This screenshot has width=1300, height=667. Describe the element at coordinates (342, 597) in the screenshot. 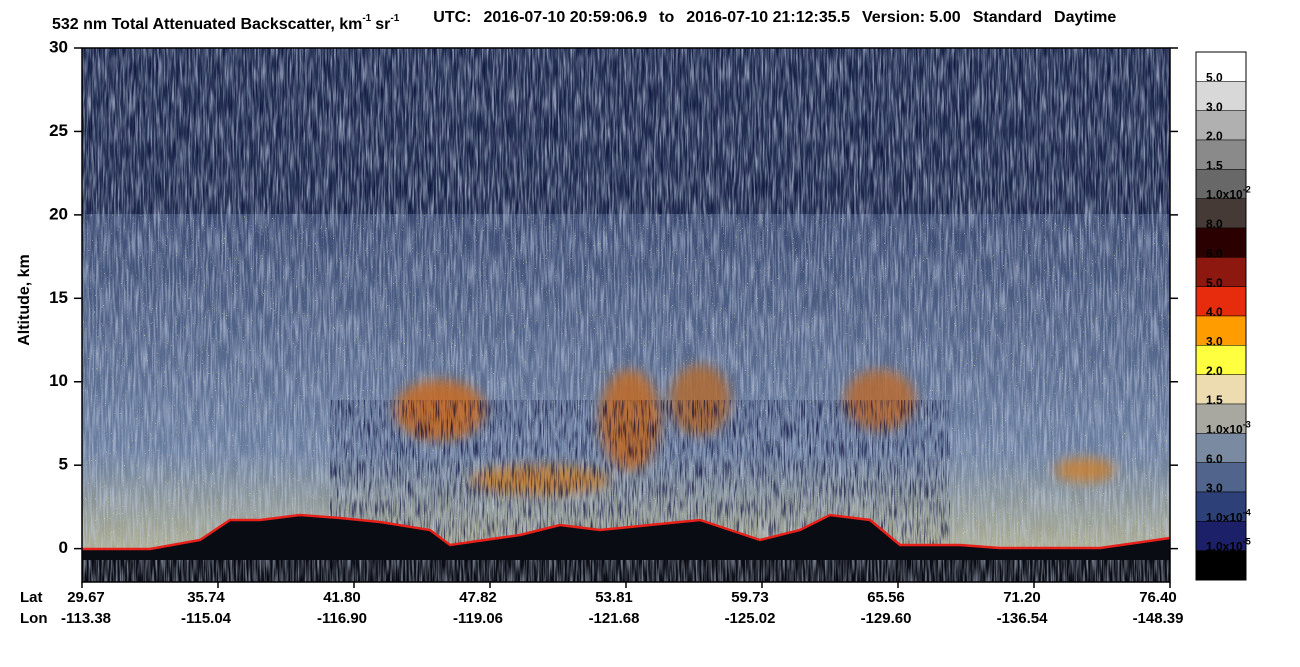

I see `lat-label: 41.80` at that location.